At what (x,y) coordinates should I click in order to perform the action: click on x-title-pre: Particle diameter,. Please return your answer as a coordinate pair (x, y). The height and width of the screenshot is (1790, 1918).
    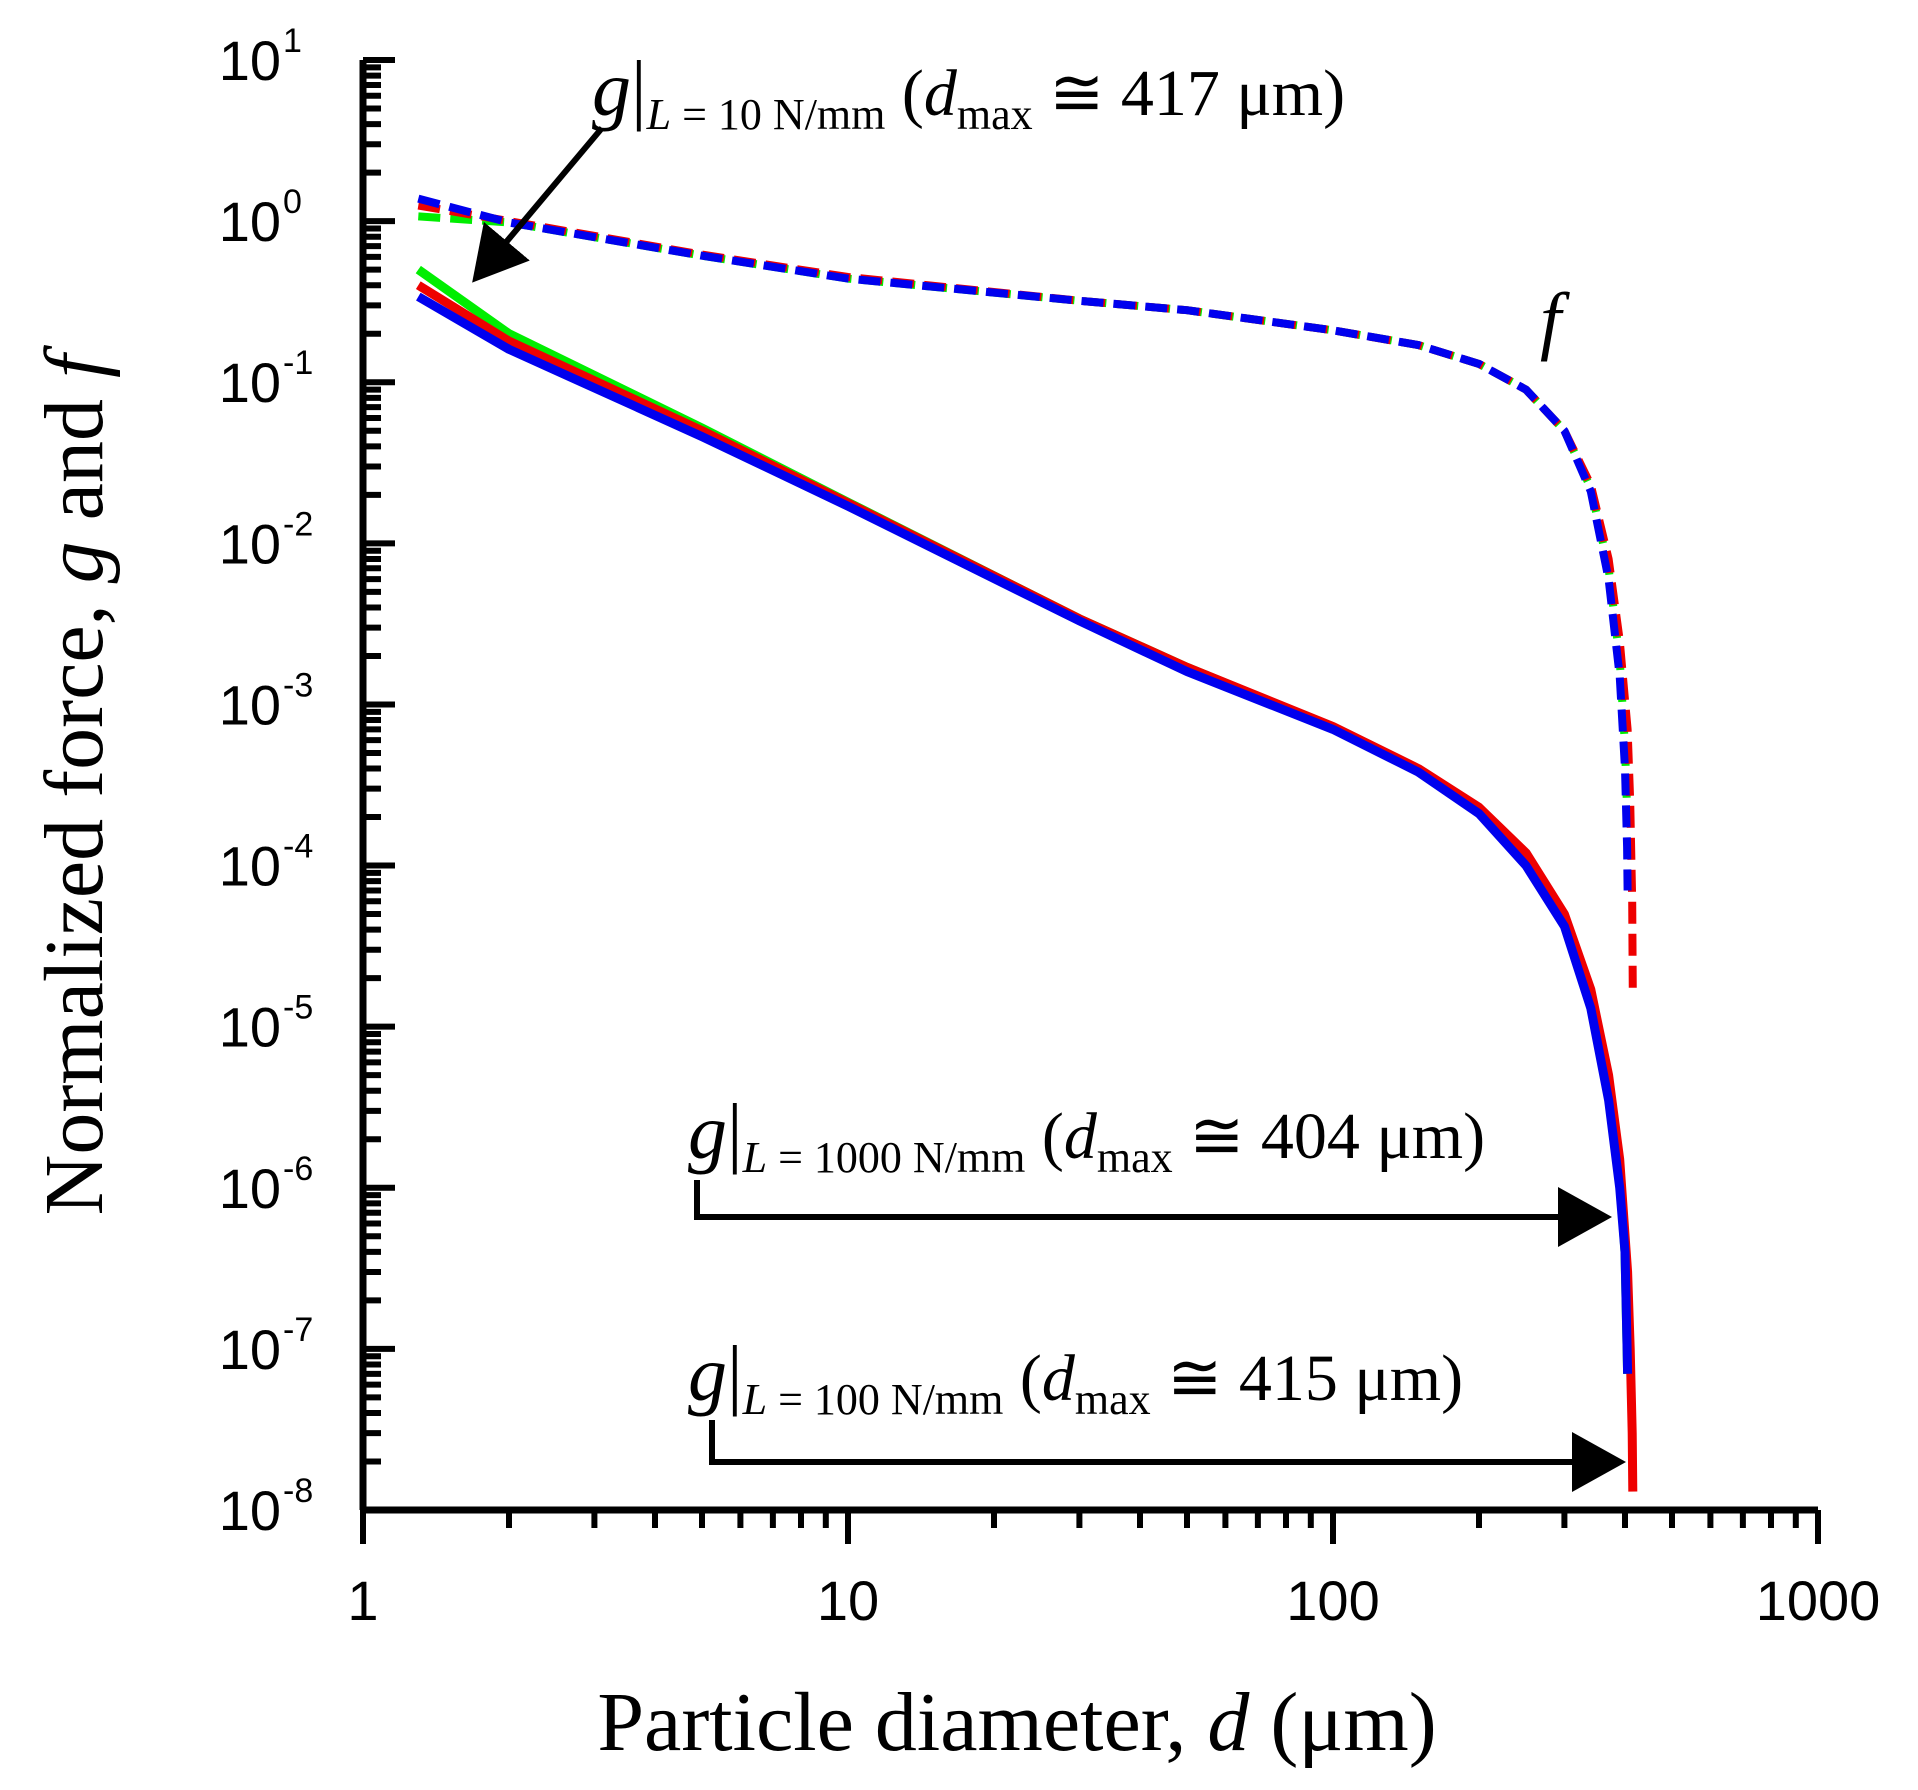
    Looking at the image, I should click on (902, 1722).